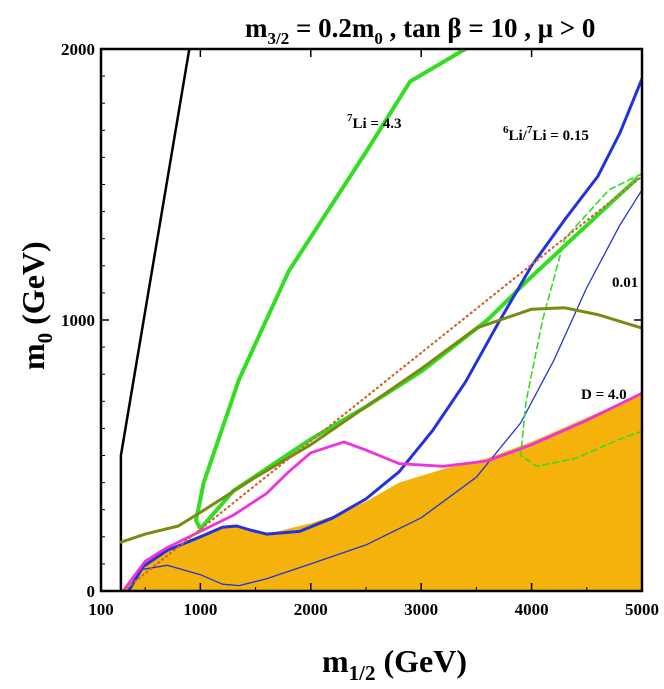  Describe the element at coordinates (101, 609) in the screenshot. I see `x-tick-label: 100` at that location.